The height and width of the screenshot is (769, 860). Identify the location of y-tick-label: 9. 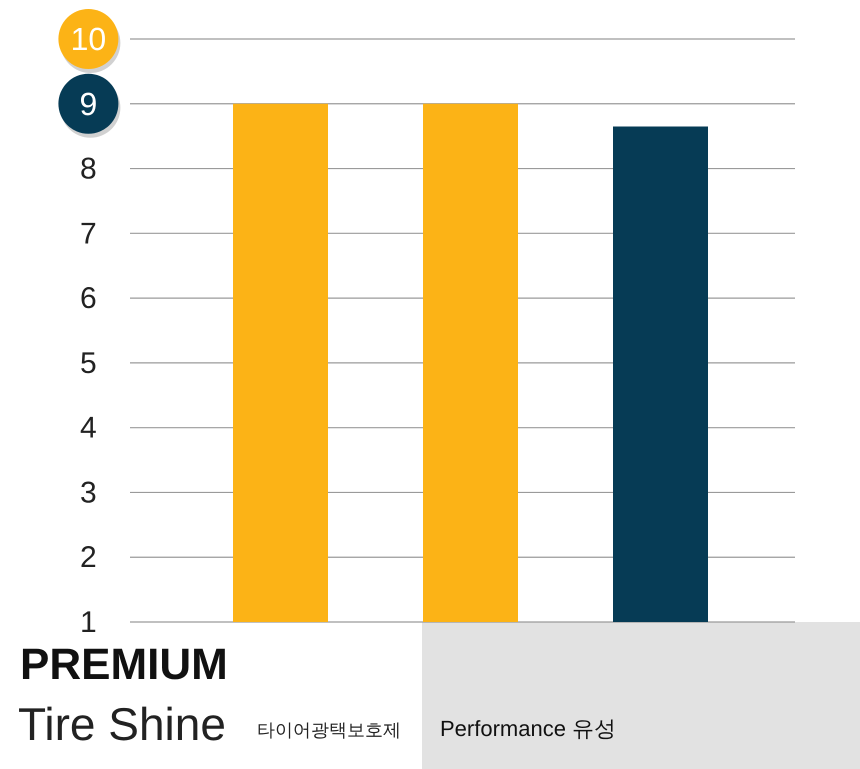
(89, 104).